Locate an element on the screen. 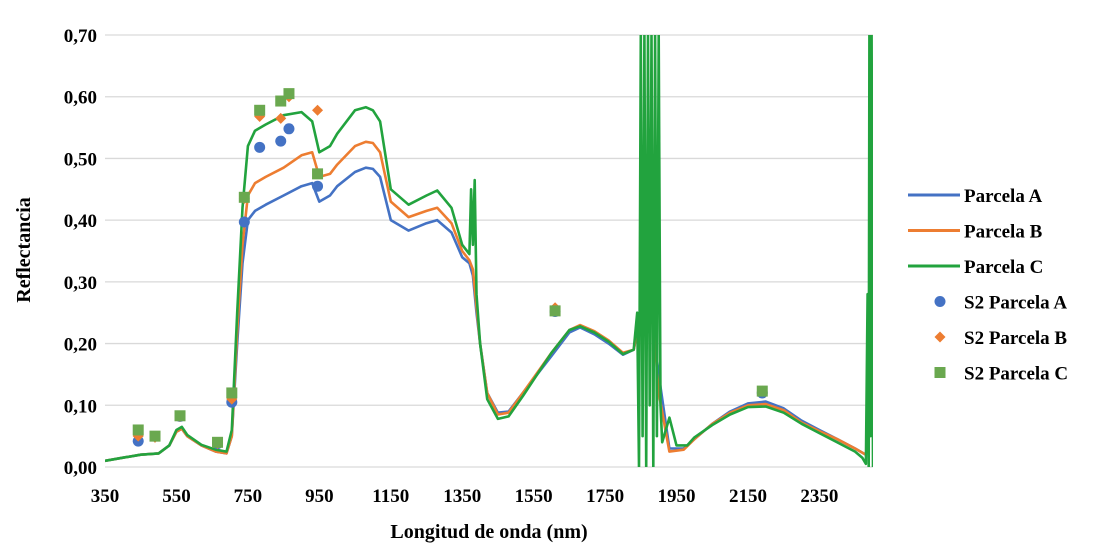  y-tick-label: 0,40 is located at coordinates (80, 221).